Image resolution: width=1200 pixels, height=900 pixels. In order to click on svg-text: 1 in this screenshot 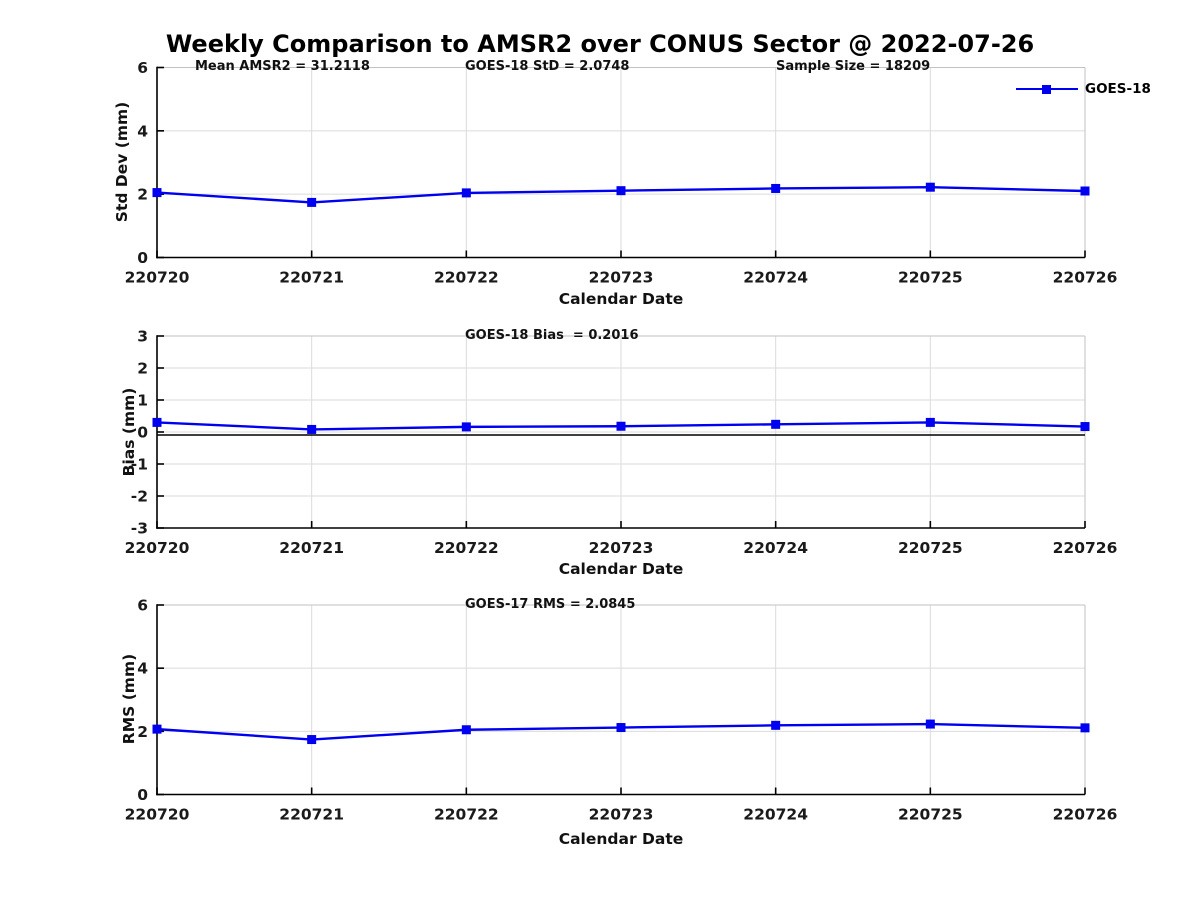, I will do `click(142, 401)`.